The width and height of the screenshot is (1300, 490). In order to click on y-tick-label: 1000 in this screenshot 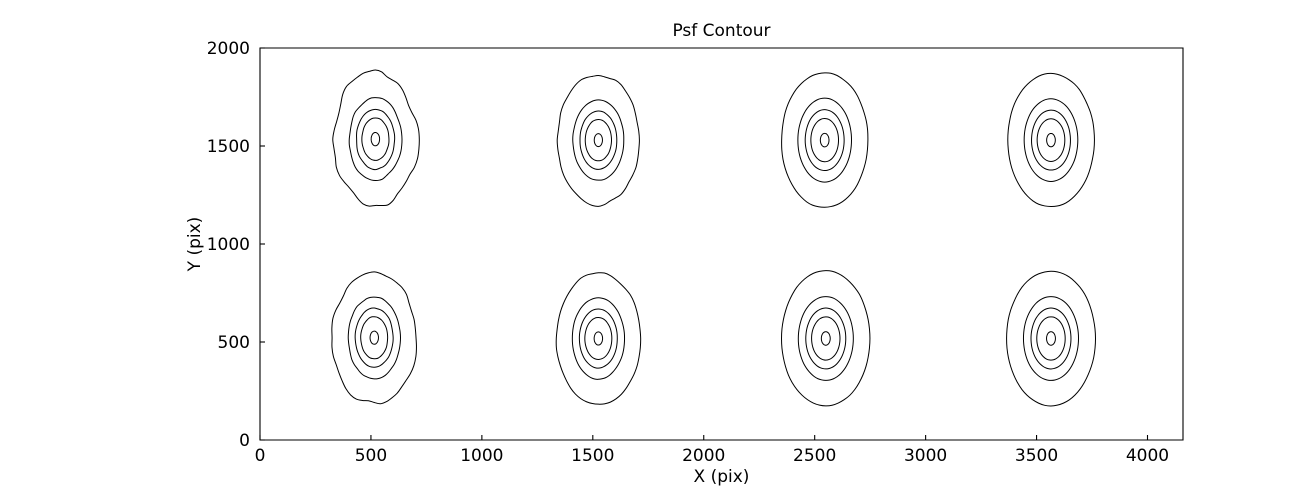, I will do `click(228, 245)`.